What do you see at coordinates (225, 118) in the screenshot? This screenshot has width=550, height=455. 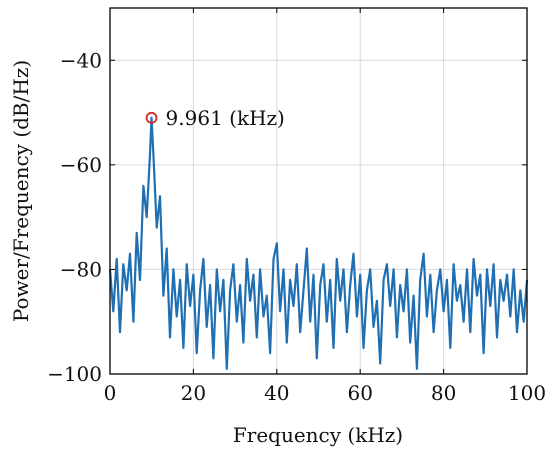 I see `peak-label: 9.961 (kHz)` at bounding box center [225, 118].